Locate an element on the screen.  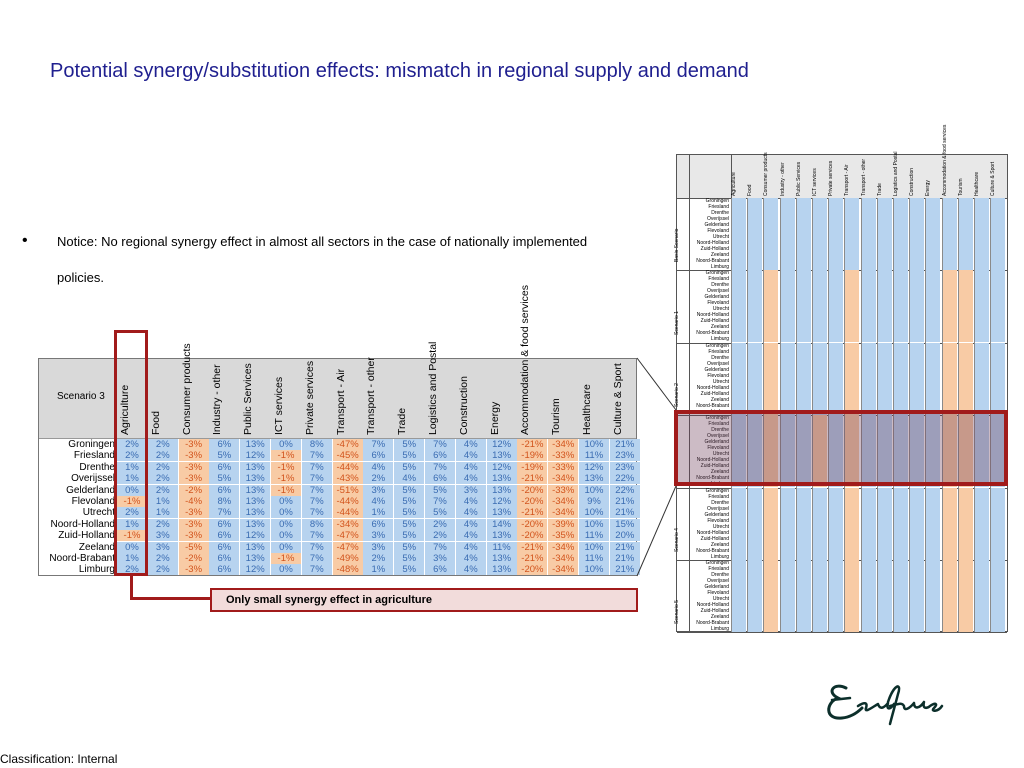
table-cell: 13% is located at coordinates (255, 524).